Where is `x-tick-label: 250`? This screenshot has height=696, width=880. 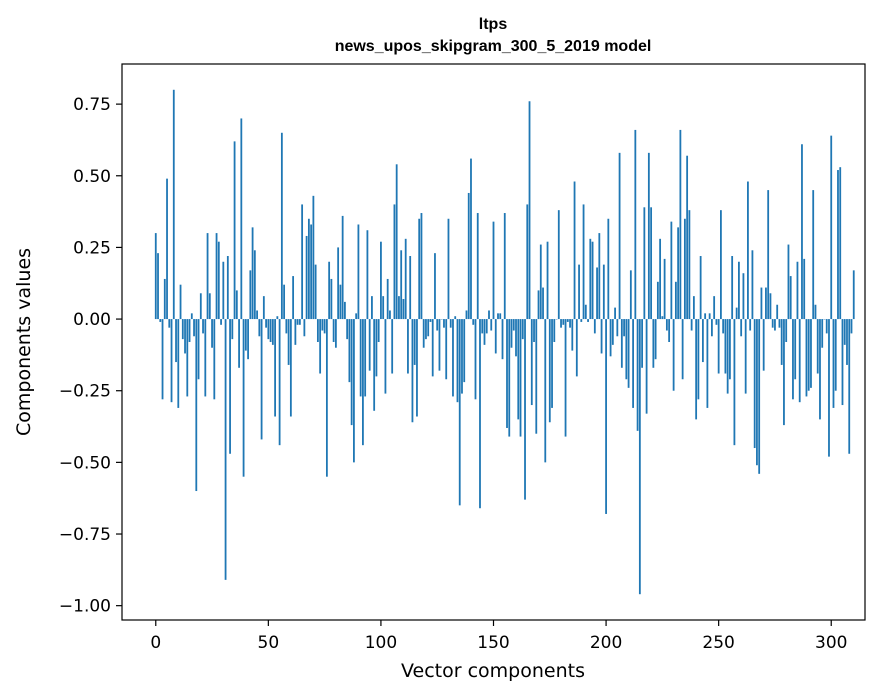 x-tick-label: 250 is located at coordinates (718, 643).